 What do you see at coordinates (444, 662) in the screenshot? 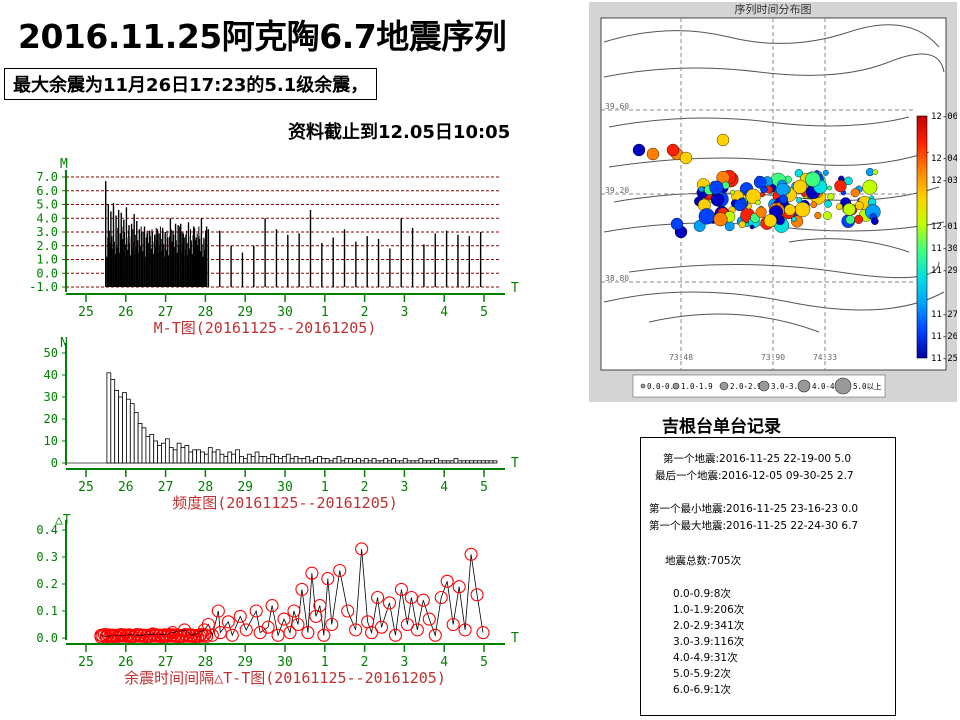
I see `x-tick-label: 4` at bounding box center [444, 662].